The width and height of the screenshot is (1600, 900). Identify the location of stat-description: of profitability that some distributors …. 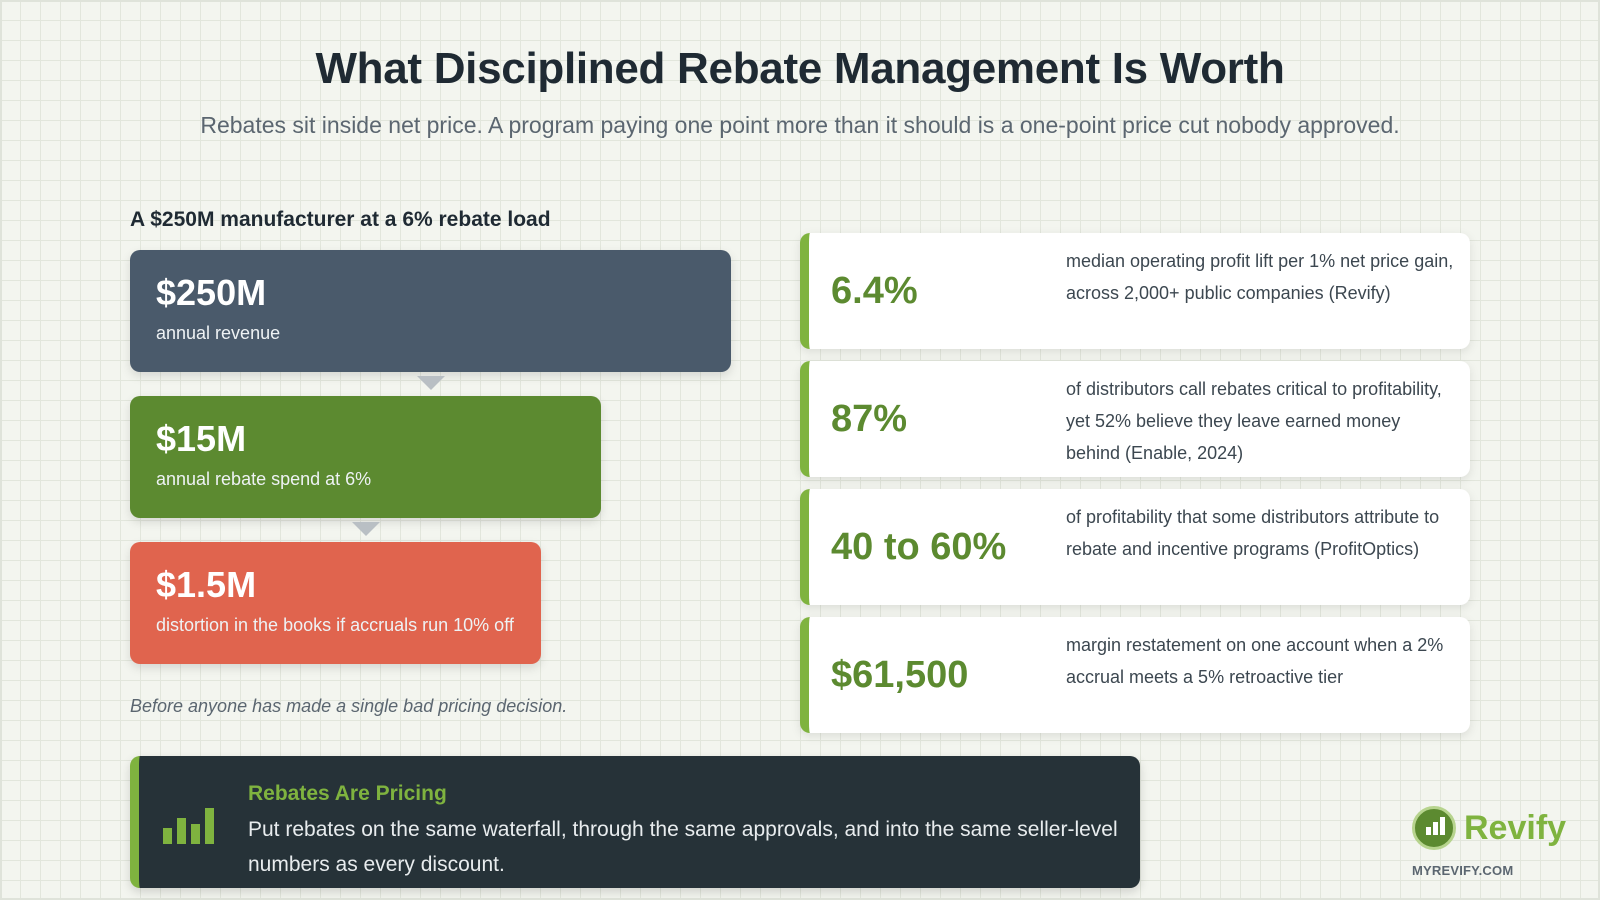
(1253, 533).